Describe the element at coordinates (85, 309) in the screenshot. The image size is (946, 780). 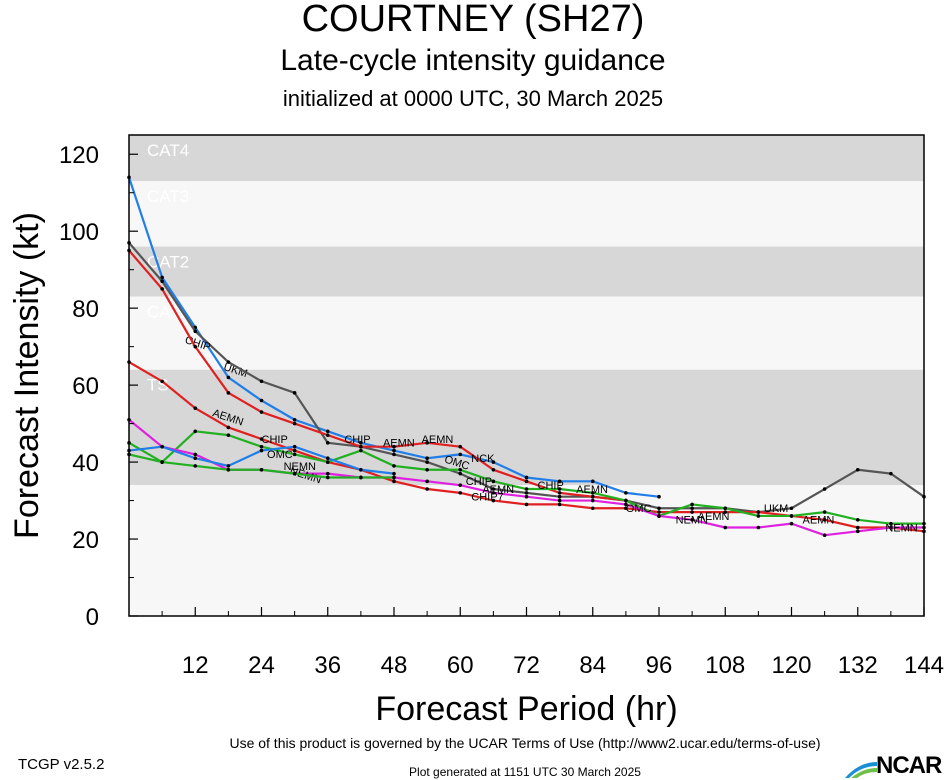
I see `y-tick-label: 80` at that location.